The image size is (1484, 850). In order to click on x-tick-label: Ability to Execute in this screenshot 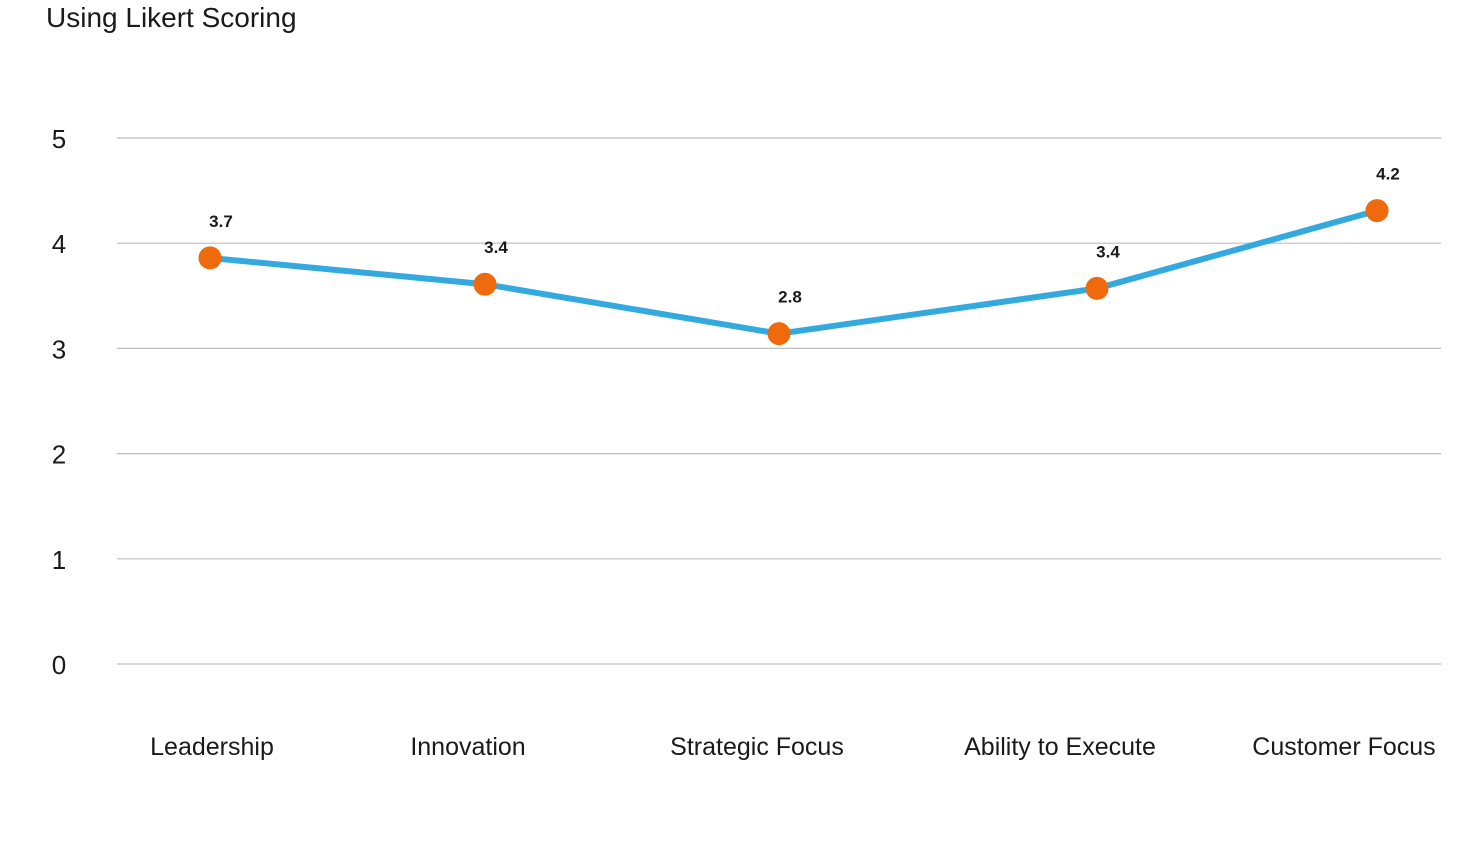, I will do `click(1060, 747)`.